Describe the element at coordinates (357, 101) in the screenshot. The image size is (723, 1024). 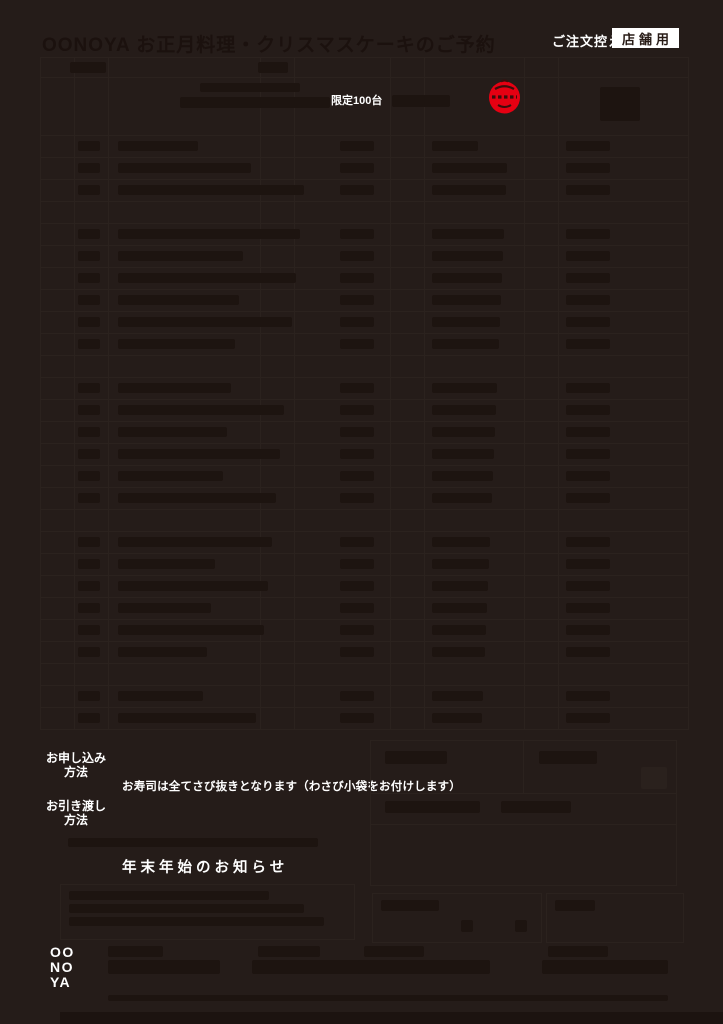
I see `limited-quantity-label: 限定100台` at that location.